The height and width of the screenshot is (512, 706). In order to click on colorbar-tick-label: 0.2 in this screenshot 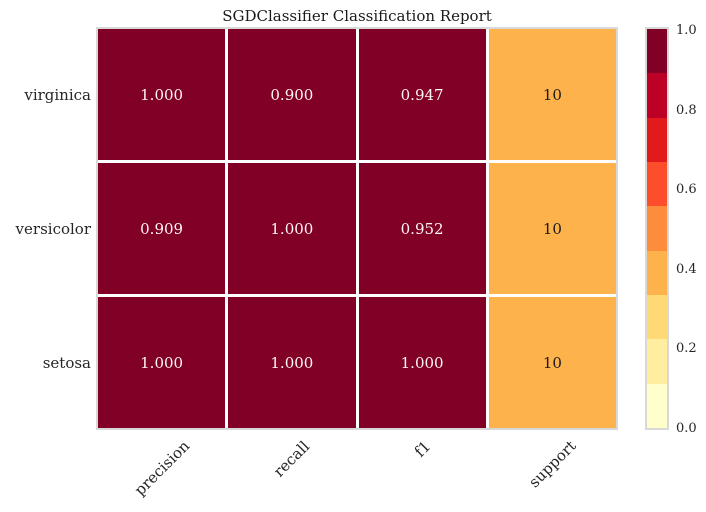, I will do `click(686, 349)`.